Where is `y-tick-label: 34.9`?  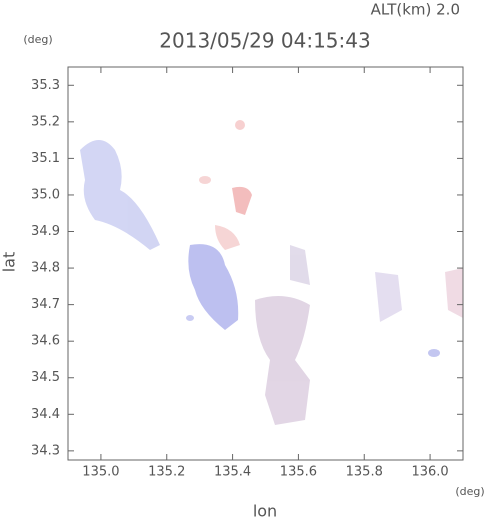 y-tick-label: 34.9 is located at coordinates (45, 231).